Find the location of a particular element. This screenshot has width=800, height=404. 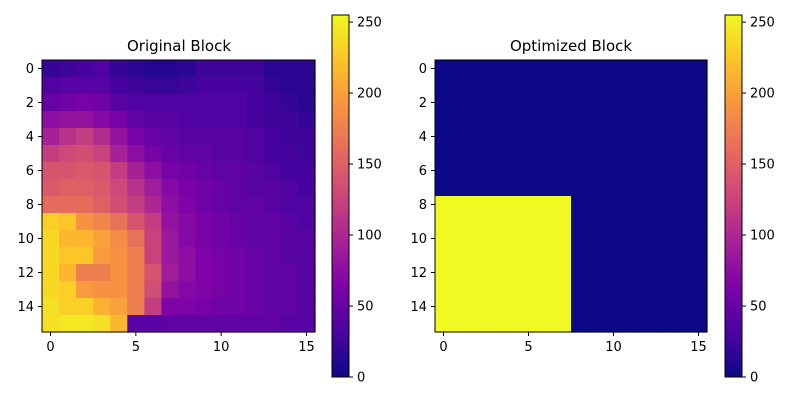

heatmap-cell-r10-c5 is located at coordinates (136, 239).